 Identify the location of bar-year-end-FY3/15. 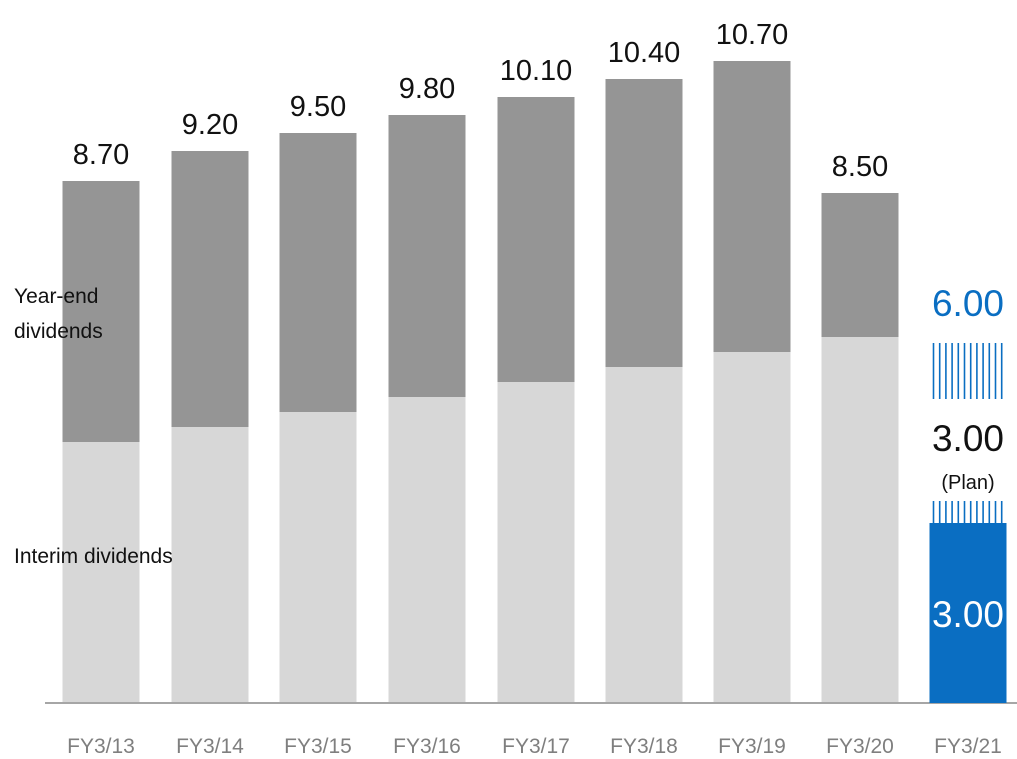
(318, 272).